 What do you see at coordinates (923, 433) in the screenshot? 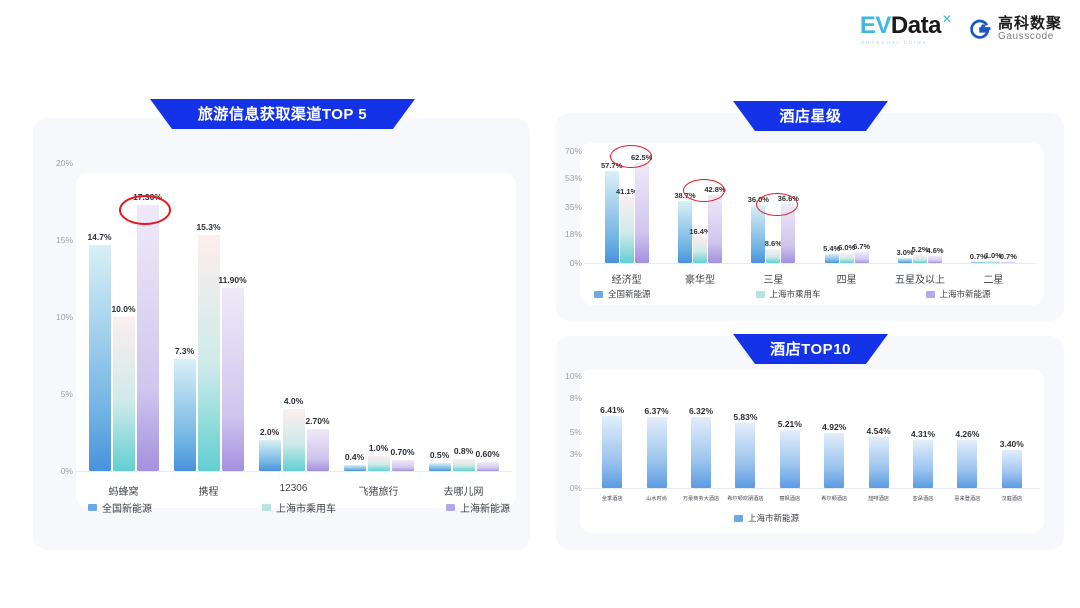
I see `bar-value-label: 4.31%` at bounding box center [923, 433].